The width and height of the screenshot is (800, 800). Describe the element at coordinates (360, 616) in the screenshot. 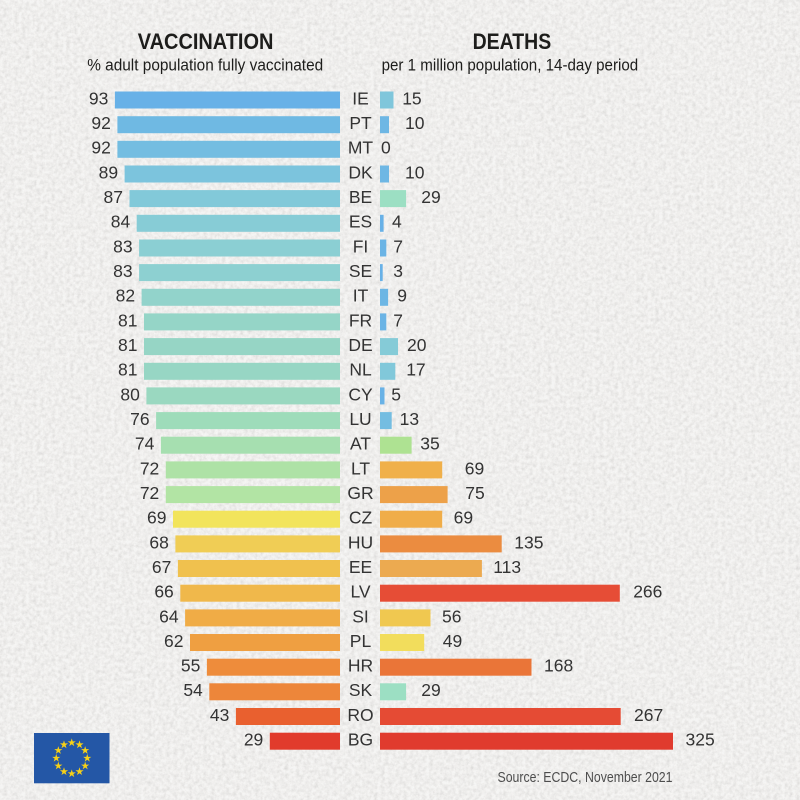

I see `svg-text: SI` at that location.